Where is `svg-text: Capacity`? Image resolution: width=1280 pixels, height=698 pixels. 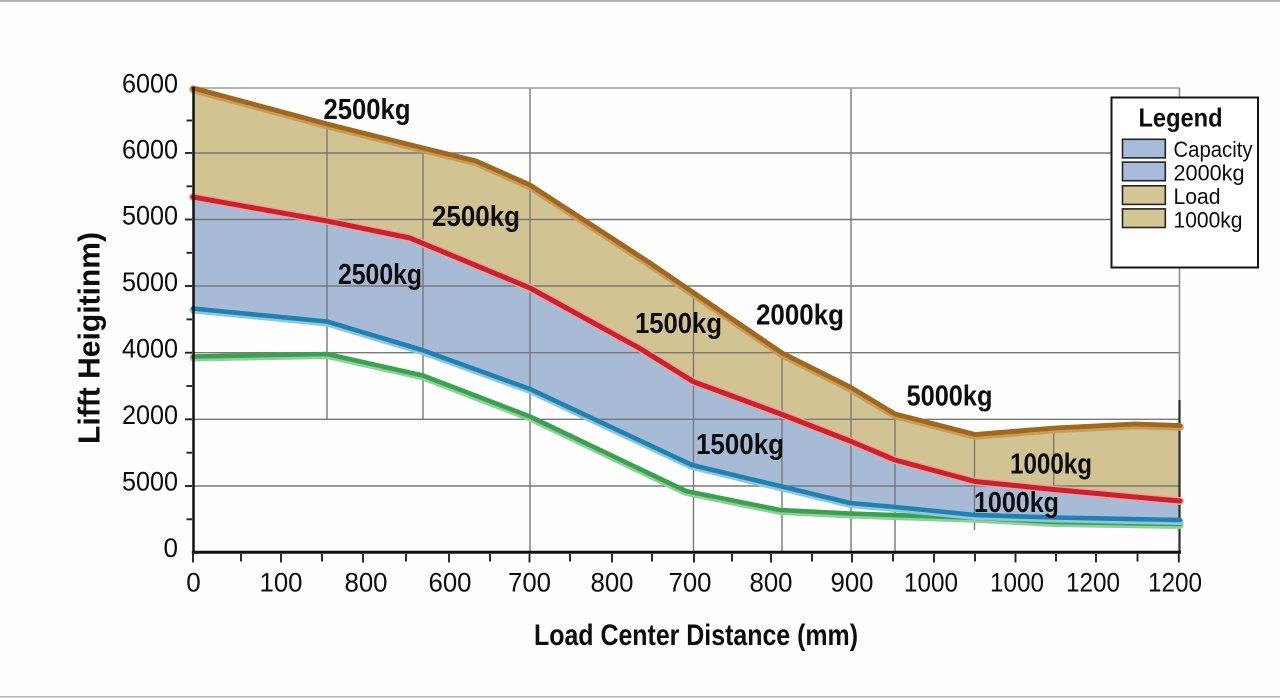
svg-text: Capacity is located at coordinates (1214, 149).